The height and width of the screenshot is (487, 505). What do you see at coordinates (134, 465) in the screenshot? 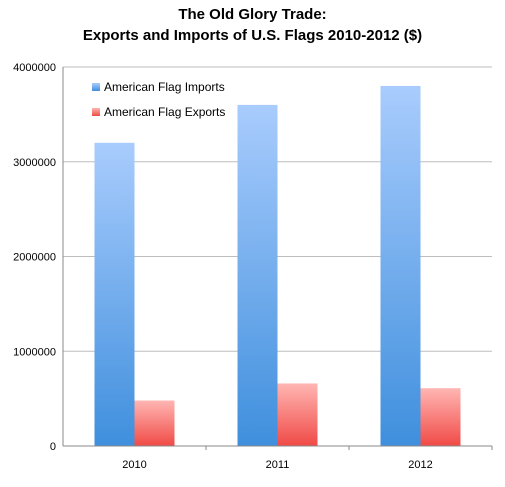
I see `x-tick-label: 2010` at bounding box center [134, 465].